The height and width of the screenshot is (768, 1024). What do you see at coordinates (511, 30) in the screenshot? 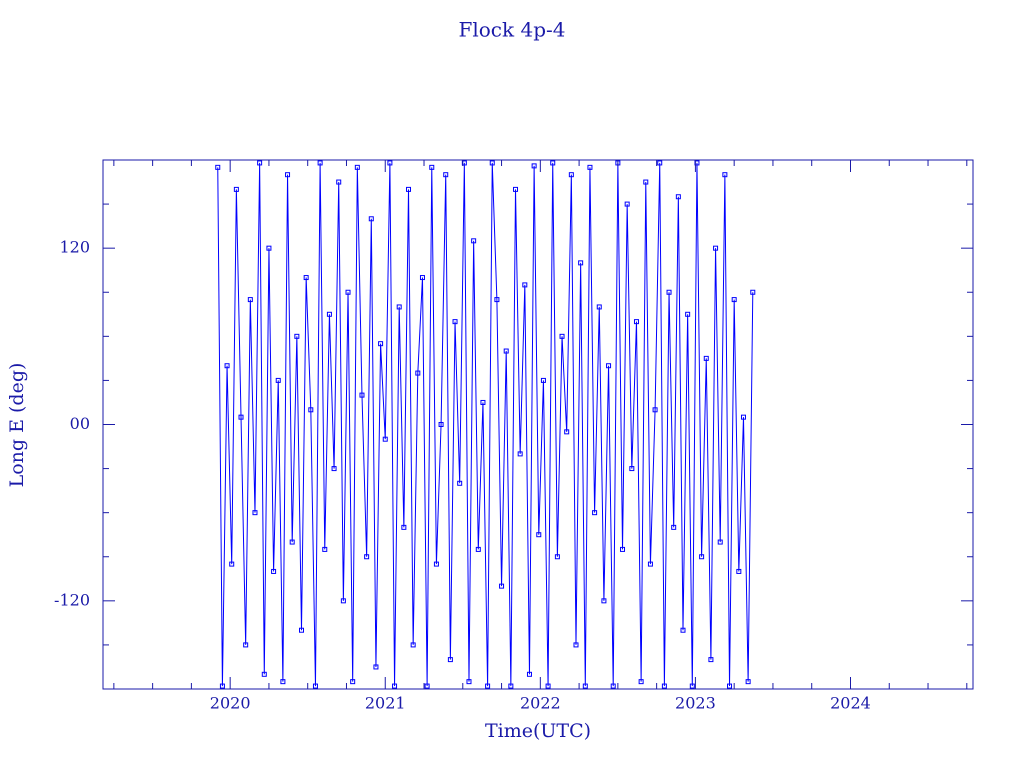
I see `chart-title: Flock 4p-4` at bounding box center [511, 30].